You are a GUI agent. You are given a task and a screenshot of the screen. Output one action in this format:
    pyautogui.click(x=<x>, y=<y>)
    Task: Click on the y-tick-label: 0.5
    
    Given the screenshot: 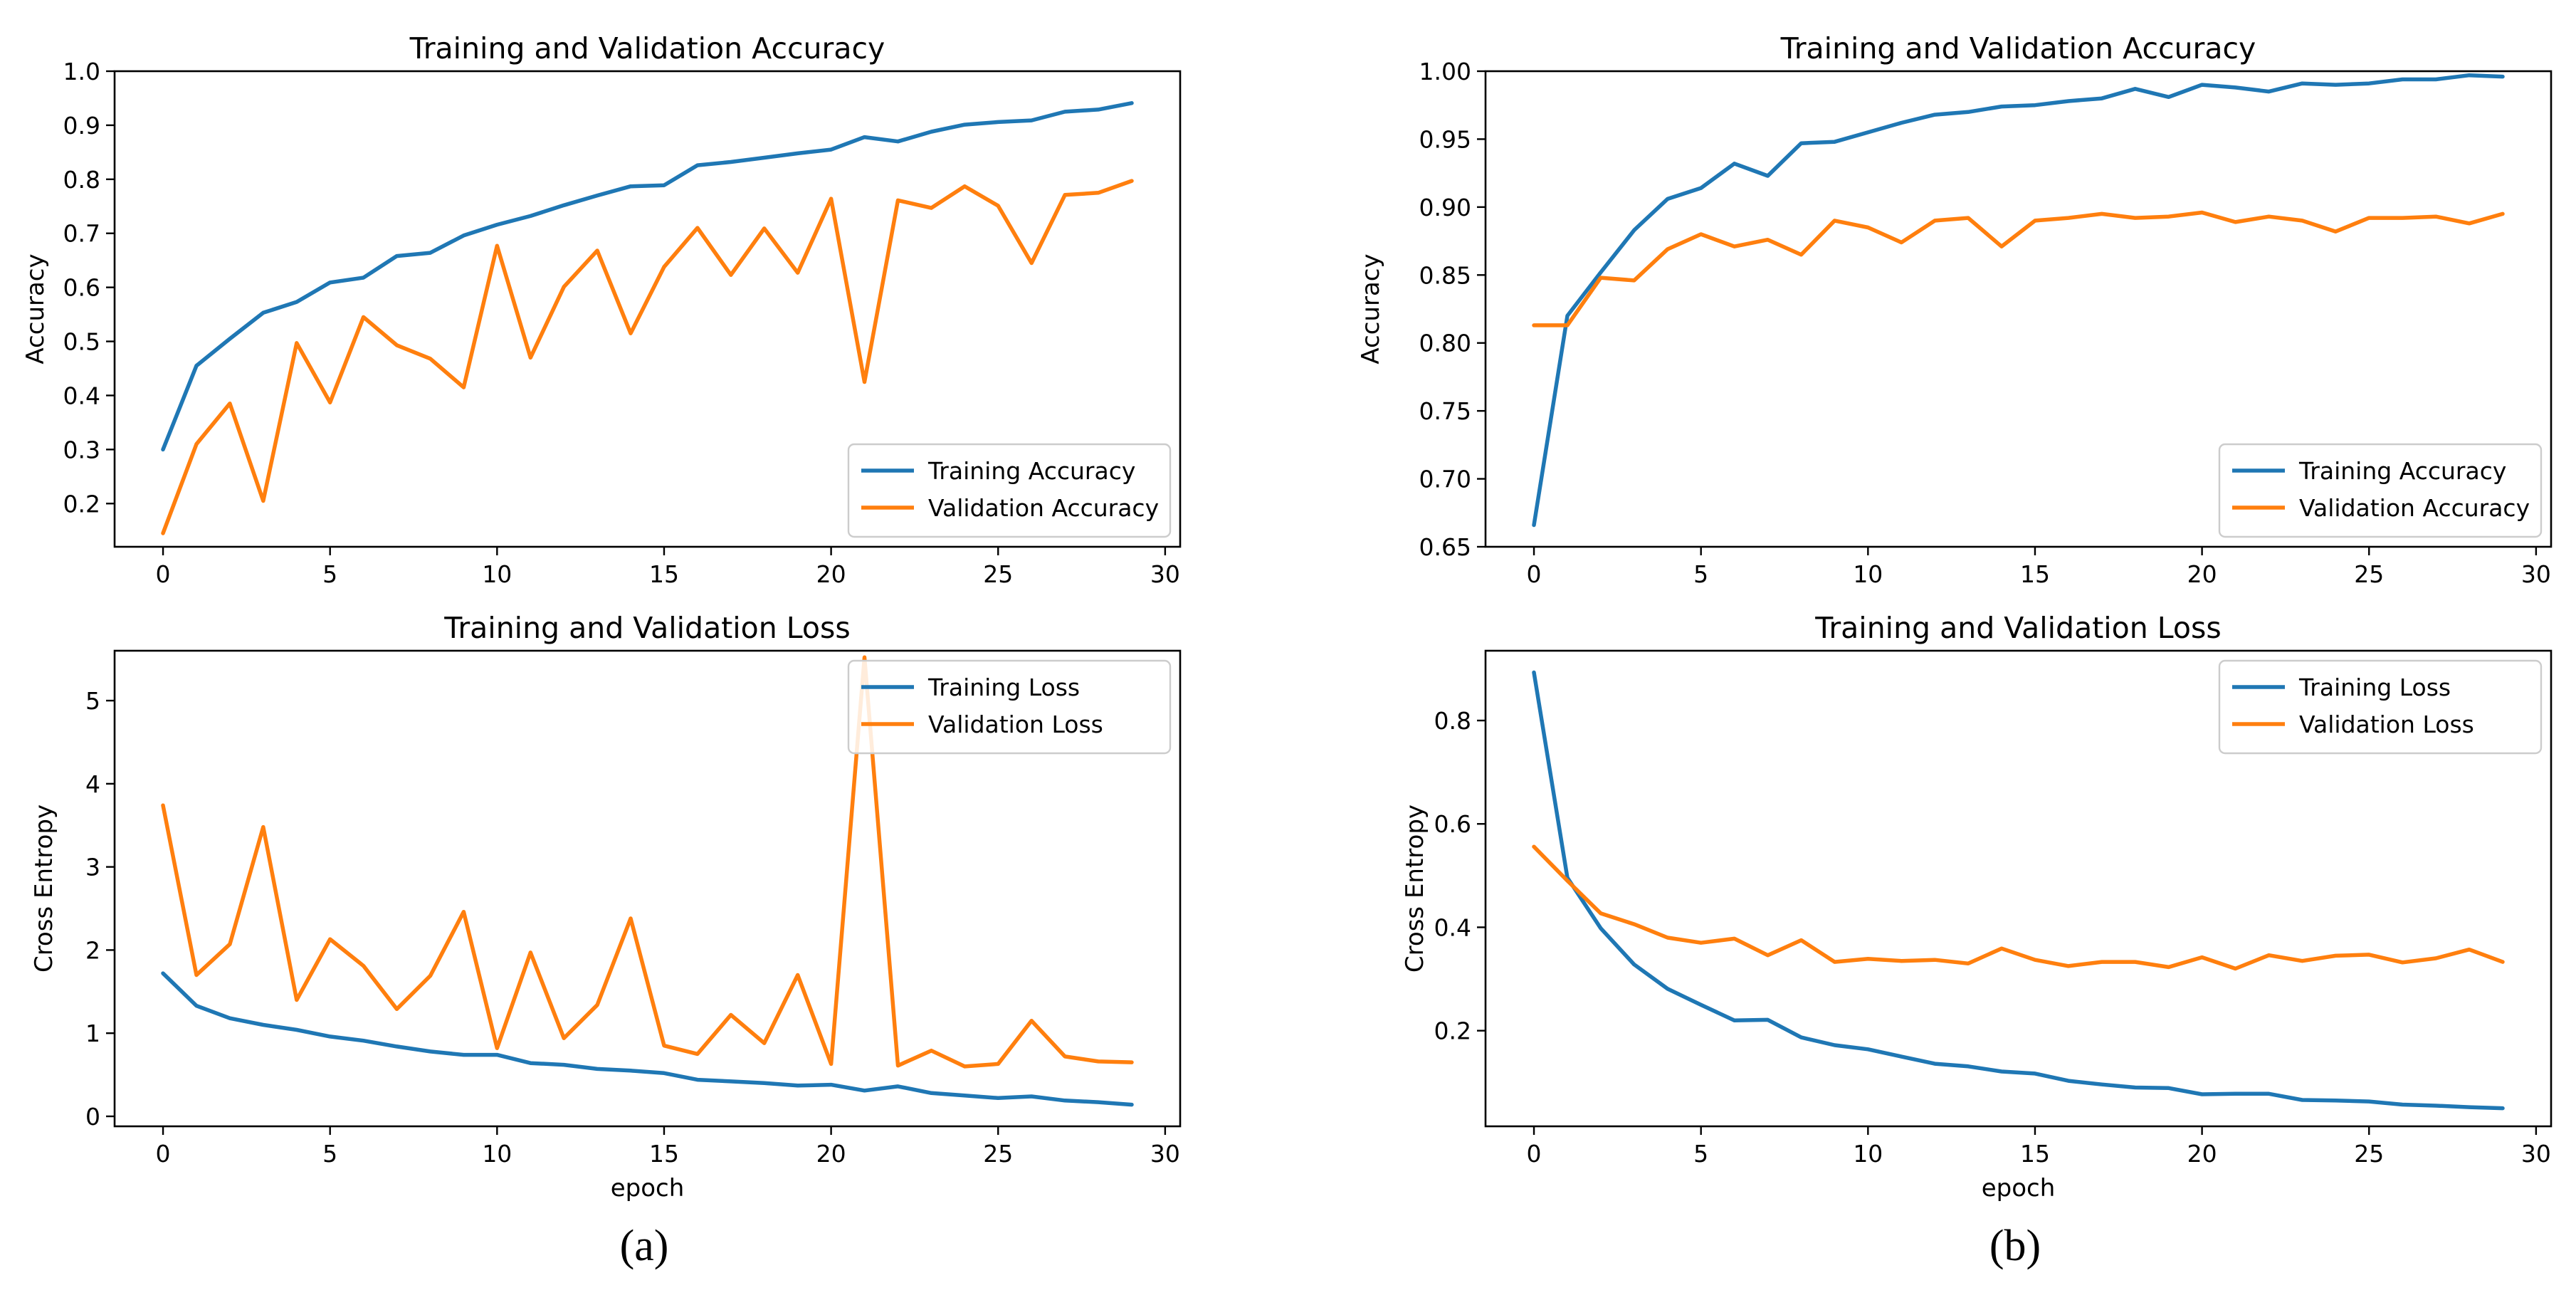 What is the action you would take?
    pyautogui.click(x=81, y=342)
    